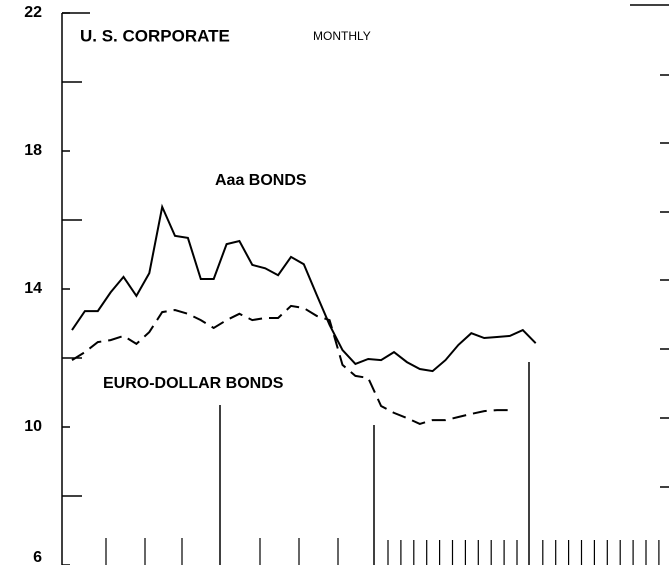 The width and height of the screenshot is (669, 565). Describe the element at coordinates (261, 180) in the screenshot. I see `annotation: Aaa BONDS` at that location.